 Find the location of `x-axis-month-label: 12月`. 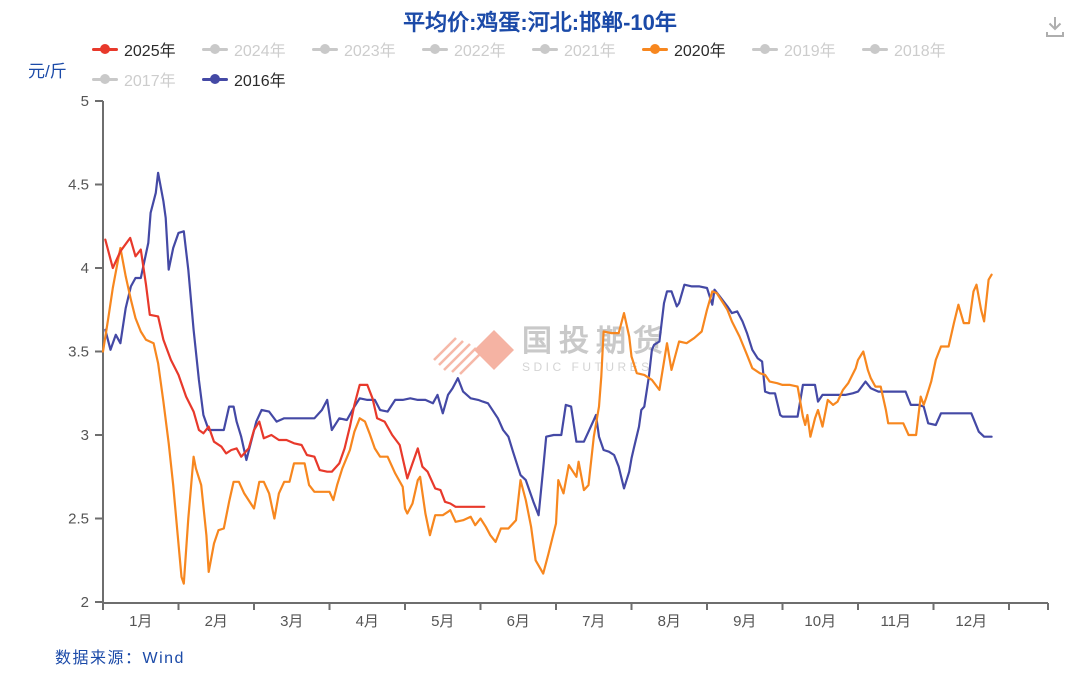

x-axis-month-label: 12月 is located at coordinates (971, 621).